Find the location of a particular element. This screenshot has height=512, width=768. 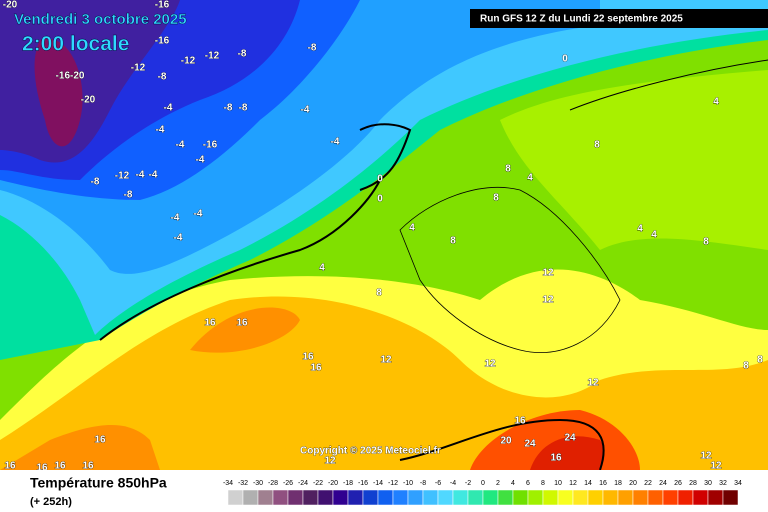

scale-label: -24 is located at coordinates (303, 483).